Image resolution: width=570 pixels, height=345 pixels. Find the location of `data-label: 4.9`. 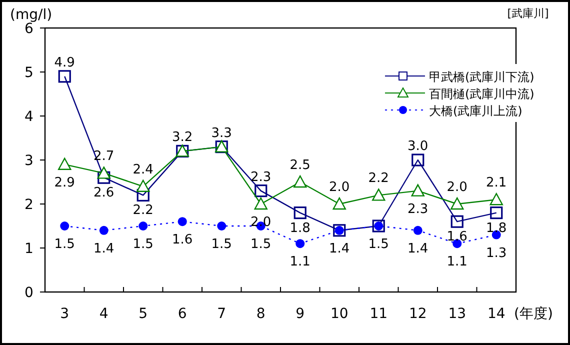

data-label: 4.9 is located at coordinates (64, 62).